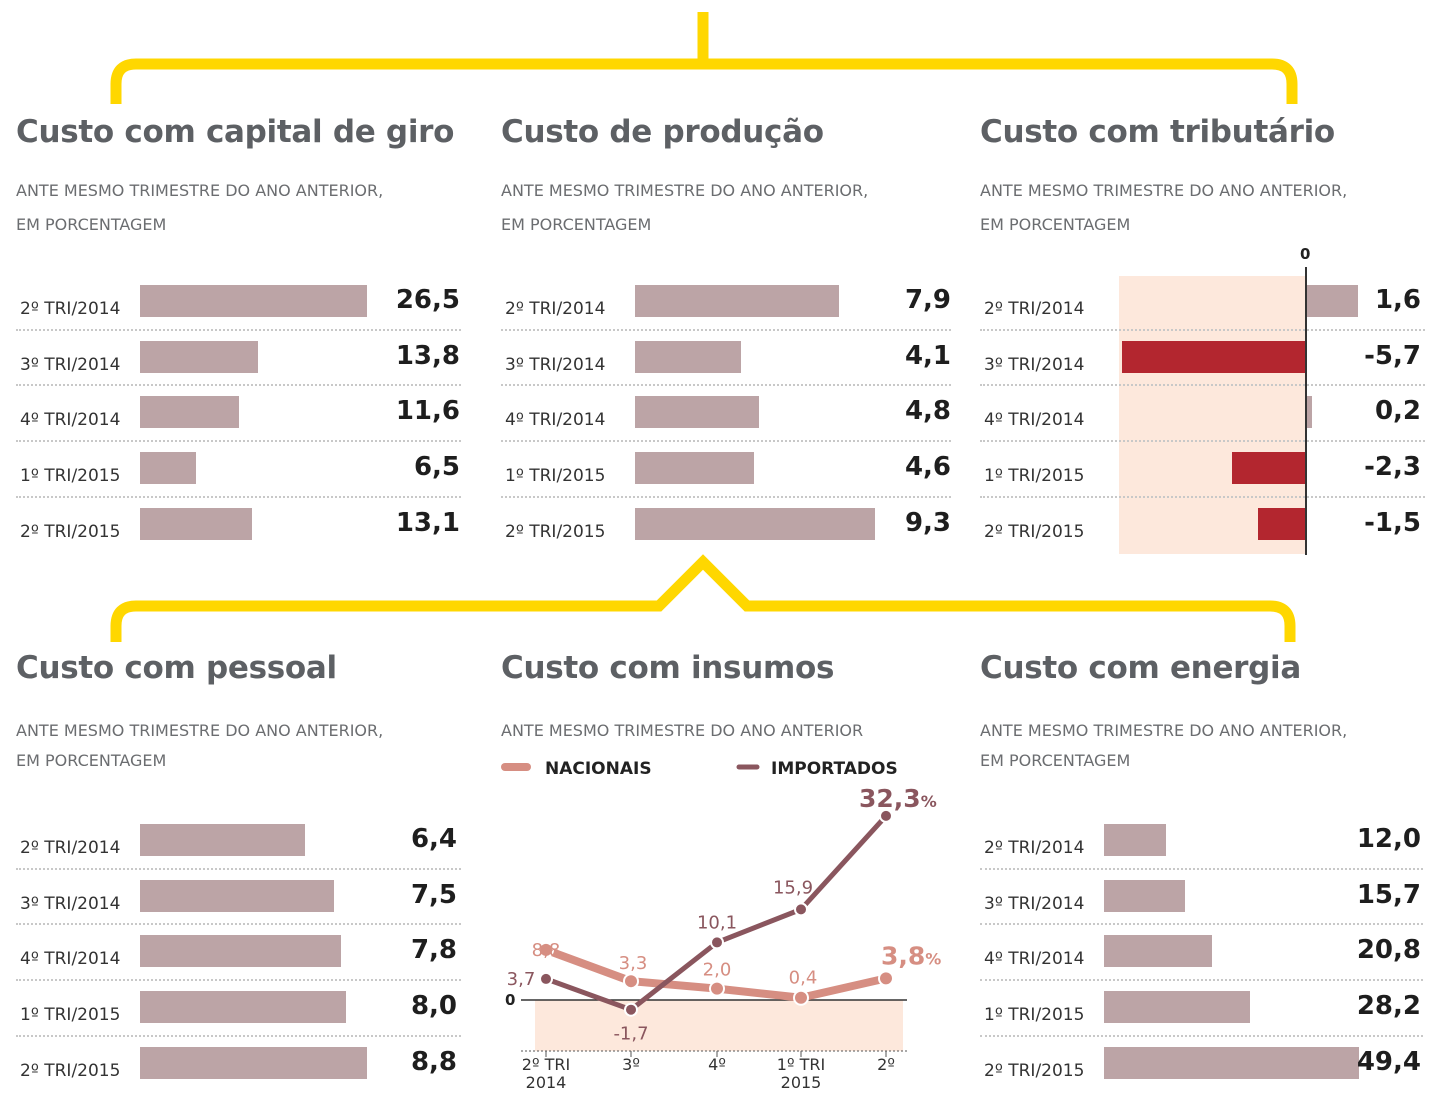 Image resolution: width=1440 pixels, height=1110 pixels. Describe the element at coordinates (1140, 668) in the screenshot. I see `panel-title: Custo com energia` at that location.